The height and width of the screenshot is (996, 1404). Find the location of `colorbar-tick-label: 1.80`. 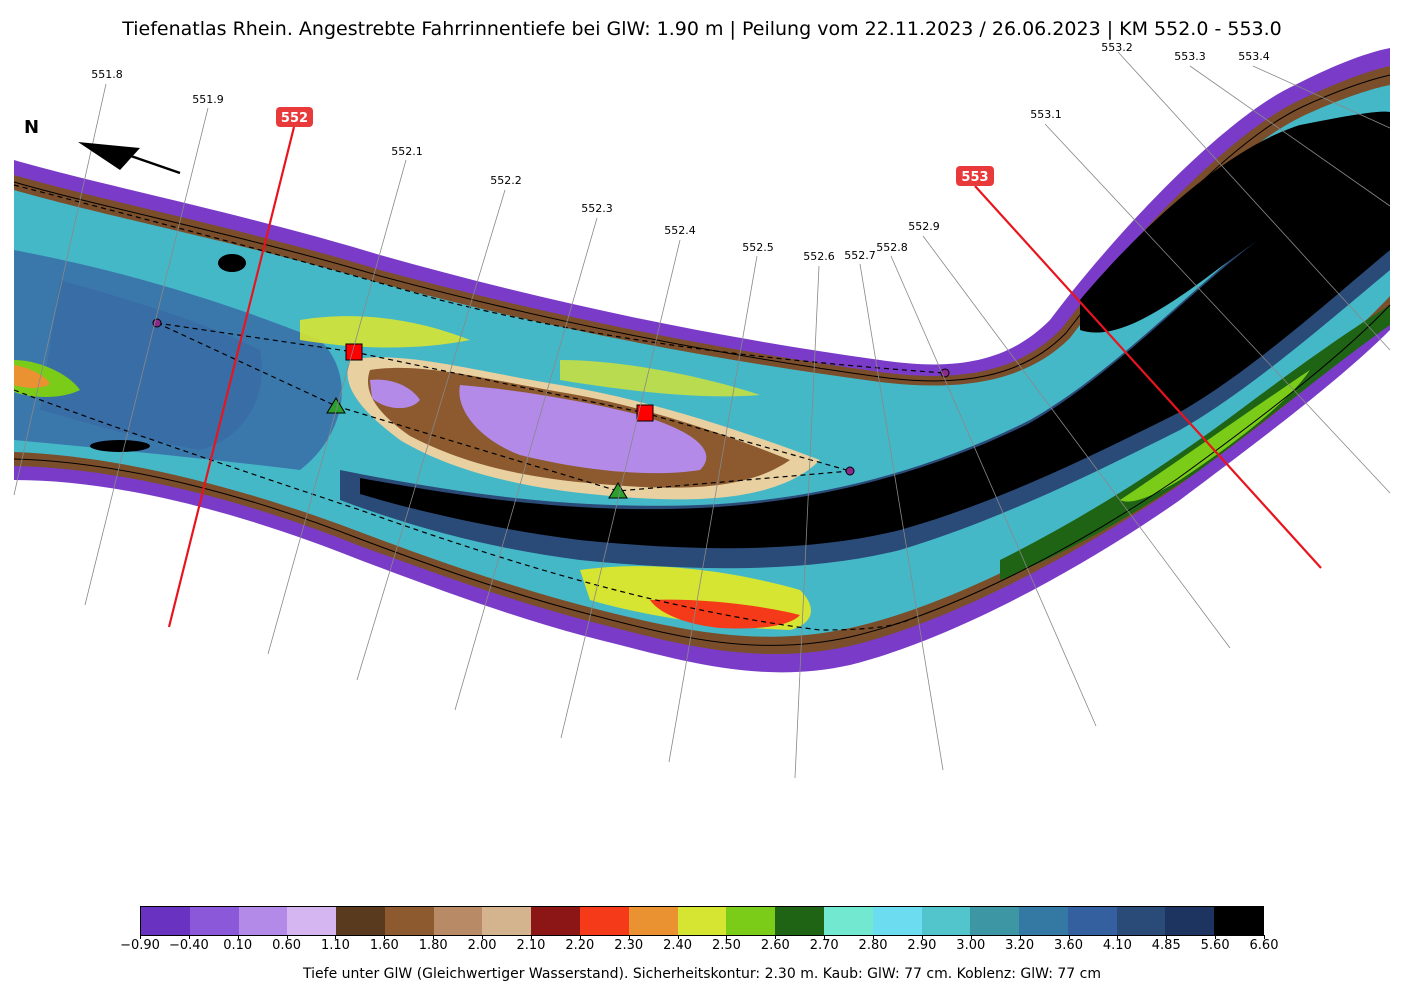

colorbar-tick-label: 1.80 is located at coordinates (433, 944).